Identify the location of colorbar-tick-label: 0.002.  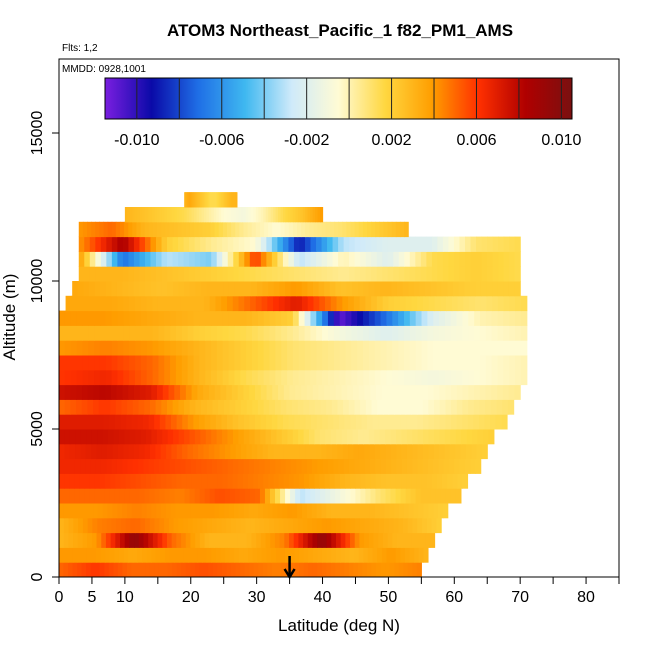
(392, 140).